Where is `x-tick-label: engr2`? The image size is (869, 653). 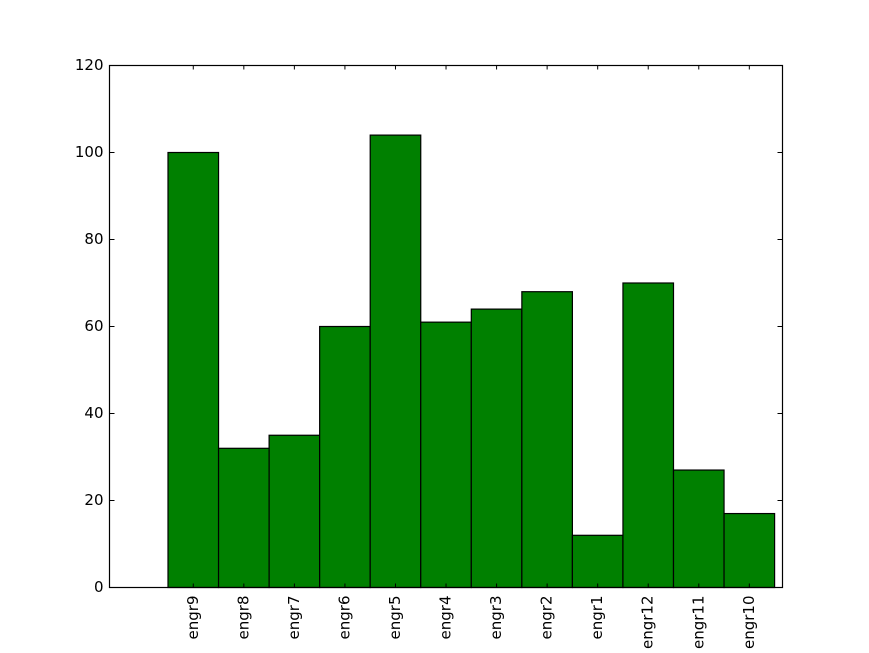 x-tick-label: engr2 is located at coordinates (547, 618).